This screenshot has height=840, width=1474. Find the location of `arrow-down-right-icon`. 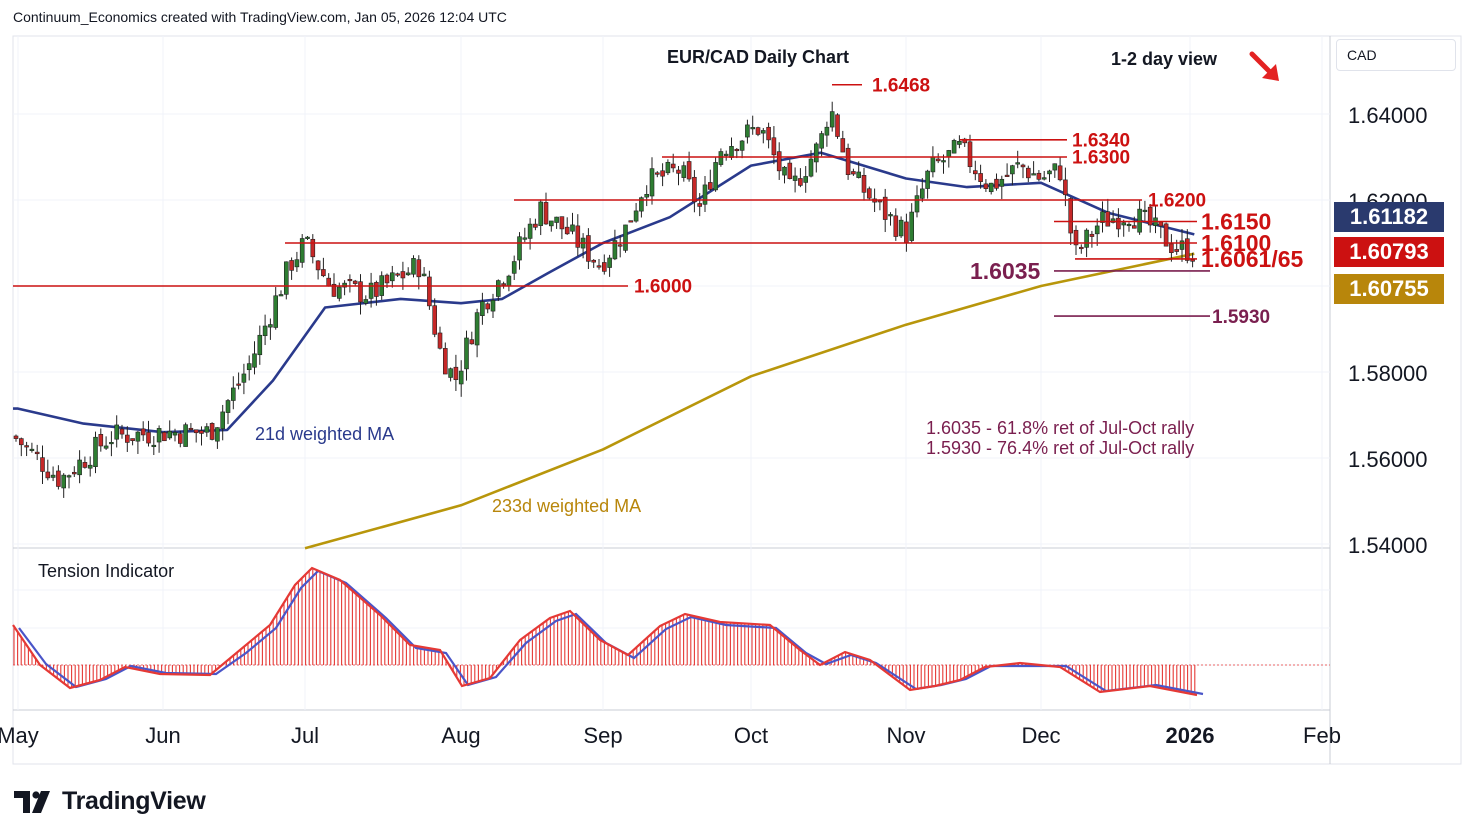

arrow-down-right-icon is located at coordinates (1264, 66).